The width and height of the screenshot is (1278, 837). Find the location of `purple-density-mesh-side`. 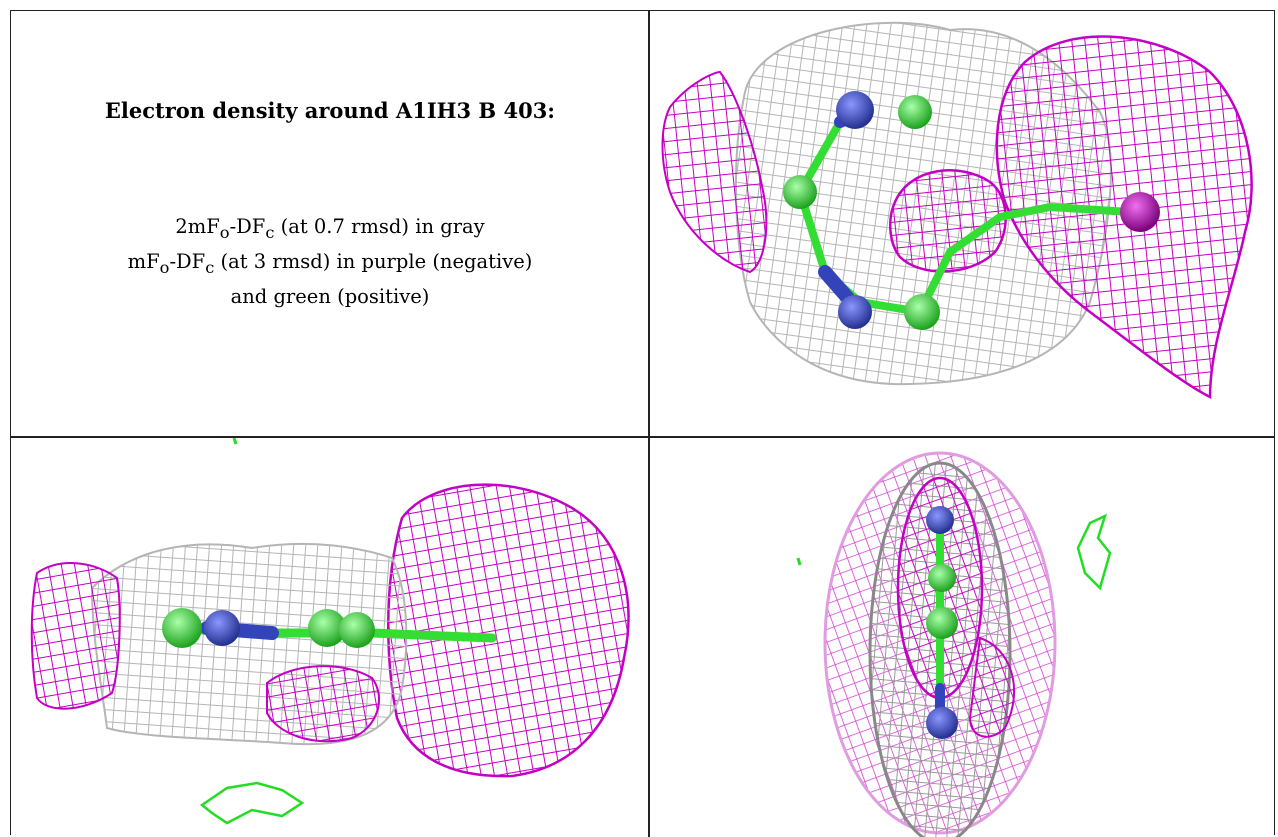

purple-density-mesh-side is located at coordinates (991, 687).